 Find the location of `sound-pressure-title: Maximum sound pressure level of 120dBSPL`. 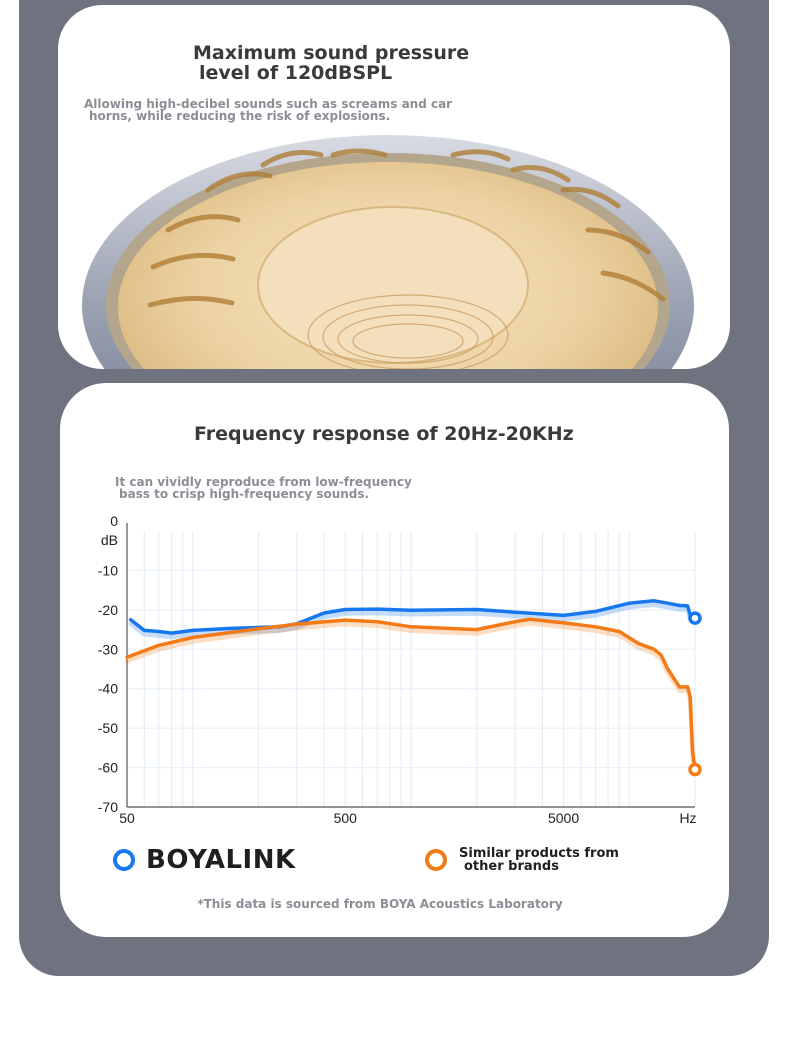

sound-pressure-title: Maximum sound pressure level of 120dBSPL is located at coordinates (353, 63).